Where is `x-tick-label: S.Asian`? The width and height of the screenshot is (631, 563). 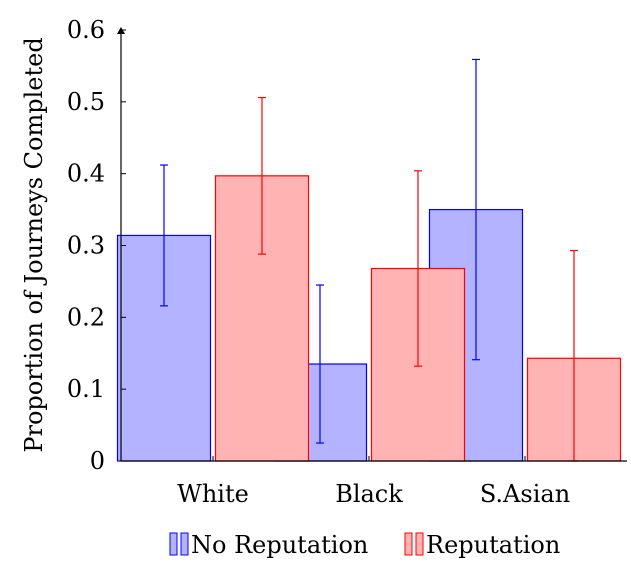
x-tick-label: S.Asian is located at coordinates (525, 494).